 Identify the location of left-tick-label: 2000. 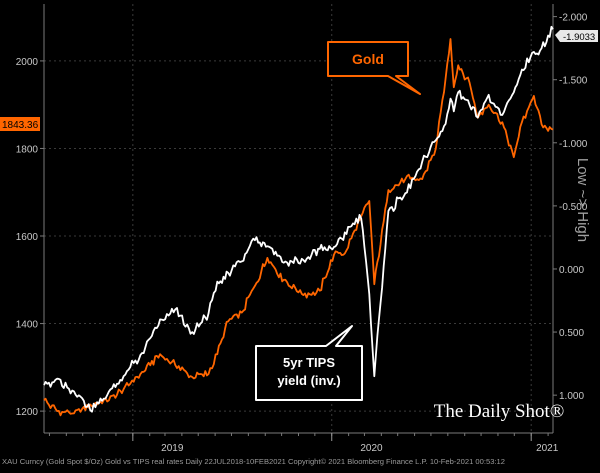
(27, 62).